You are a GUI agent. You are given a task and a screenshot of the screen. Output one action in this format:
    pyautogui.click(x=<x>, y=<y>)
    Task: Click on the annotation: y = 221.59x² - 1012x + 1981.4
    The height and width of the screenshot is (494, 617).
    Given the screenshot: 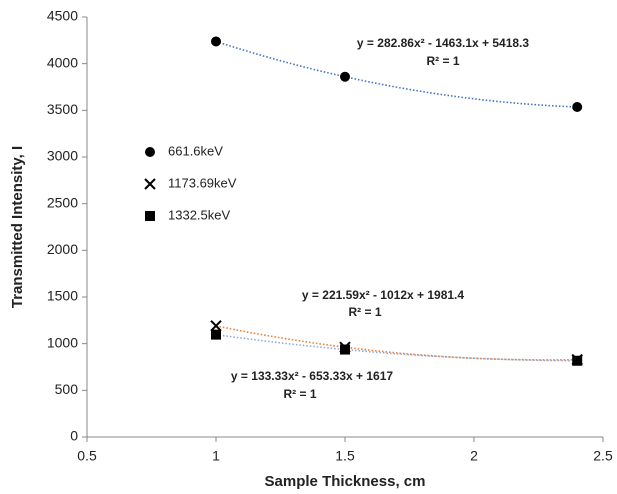 What is the action you would take?
    pyautogui.click(x=383, y=295)
    